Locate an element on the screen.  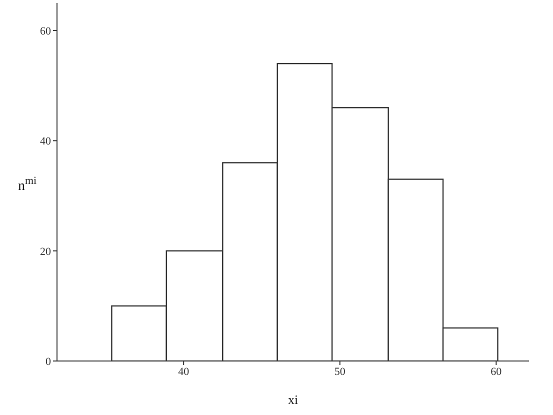
y-axis-title: n$^{mi}$ is located at coordinates (27, 184).